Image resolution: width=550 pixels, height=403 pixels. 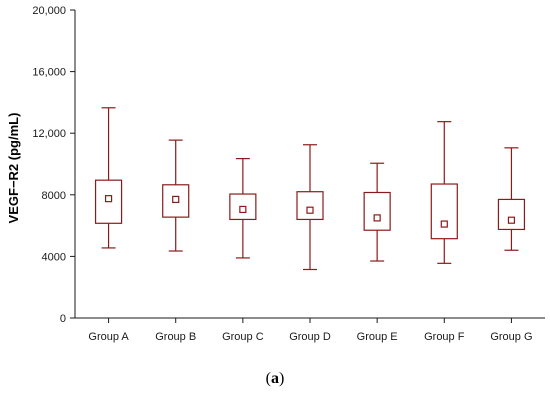 I want to click on y-tick-label: 0, so click(x=63, y=319).